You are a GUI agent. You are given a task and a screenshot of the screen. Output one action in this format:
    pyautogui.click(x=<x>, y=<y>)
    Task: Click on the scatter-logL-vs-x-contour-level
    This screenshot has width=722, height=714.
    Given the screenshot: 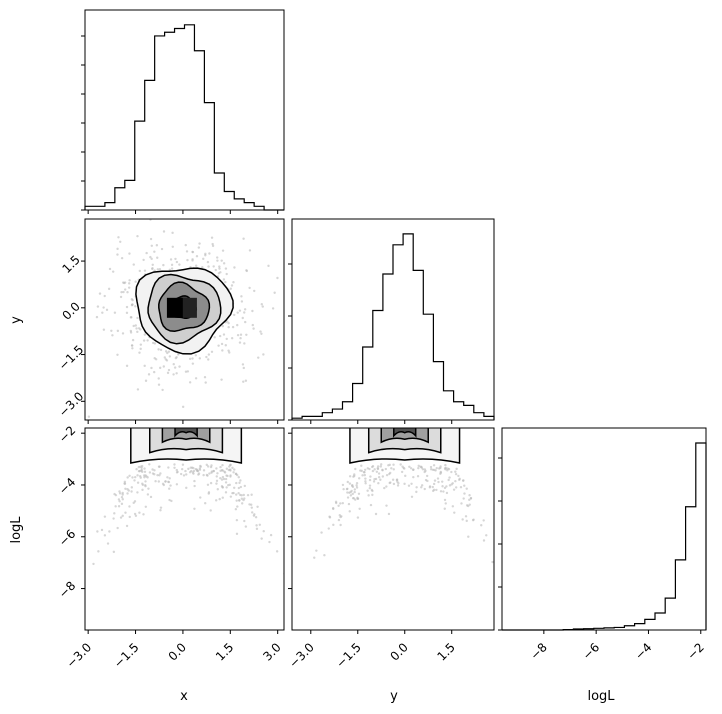 What is the action you would take?
    pyautogui.click(x=186, y=436)
    